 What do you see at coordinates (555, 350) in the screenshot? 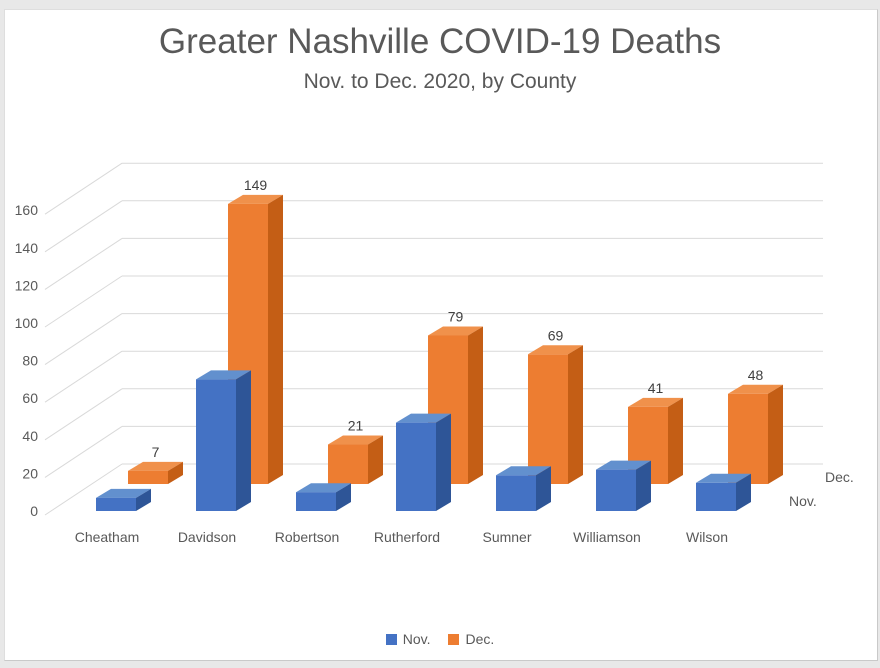
I see `bar-dec-sumner-top-face` at bounding box center [555, 350].